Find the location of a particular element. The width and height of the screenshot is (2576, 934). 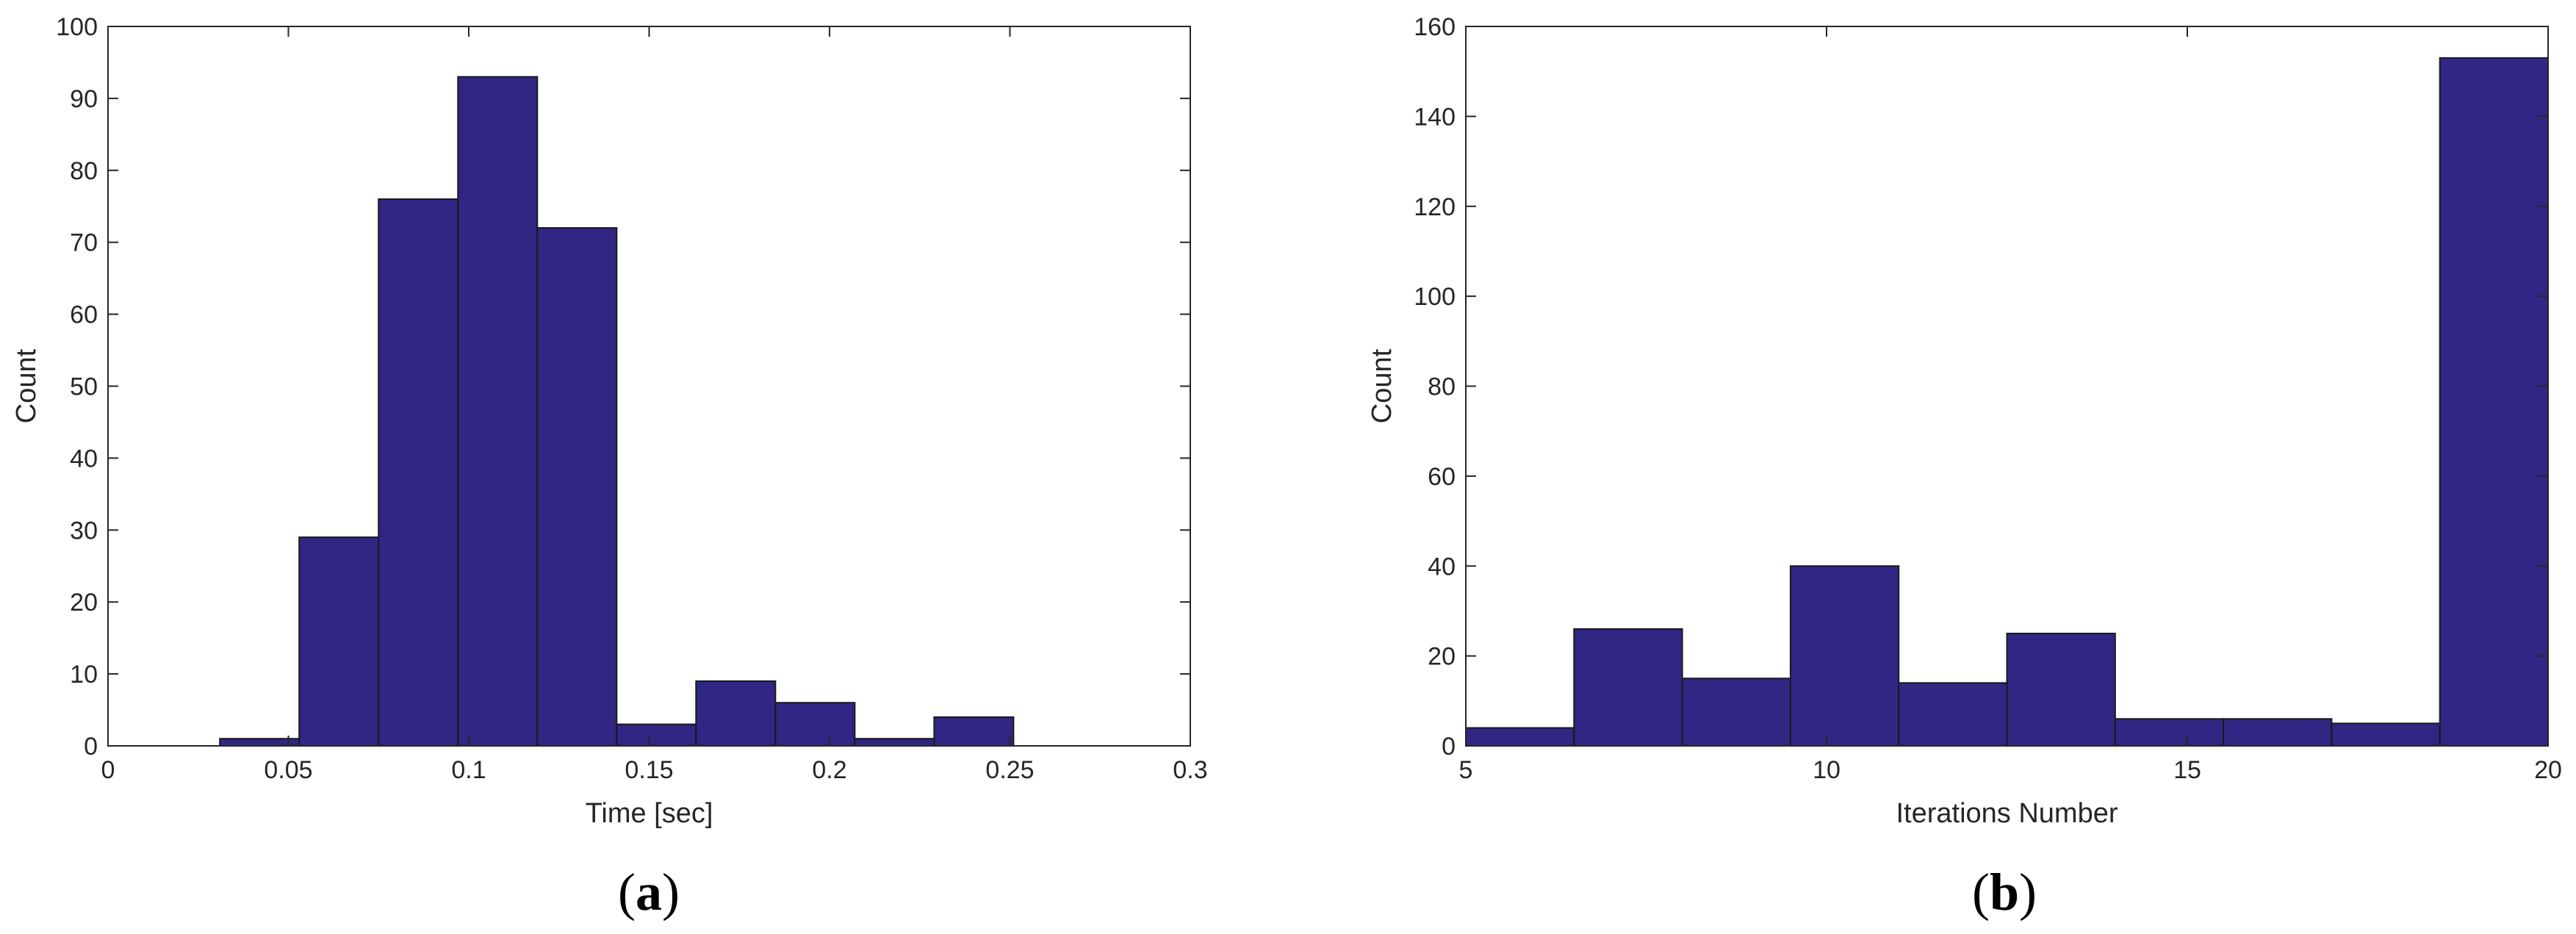

x-tick-label: 0.2 is located at coordinates (829, 770).